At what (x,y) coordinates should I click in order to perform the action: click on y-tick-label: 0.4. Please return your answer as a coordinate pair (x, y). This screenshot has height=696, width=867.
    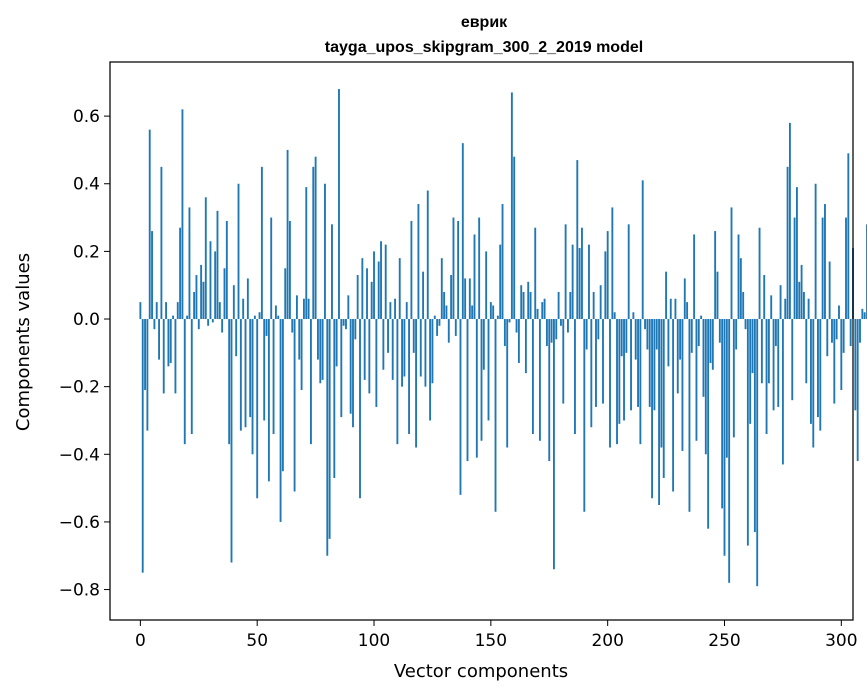
    Looking at the image, I should click on (86, 185).